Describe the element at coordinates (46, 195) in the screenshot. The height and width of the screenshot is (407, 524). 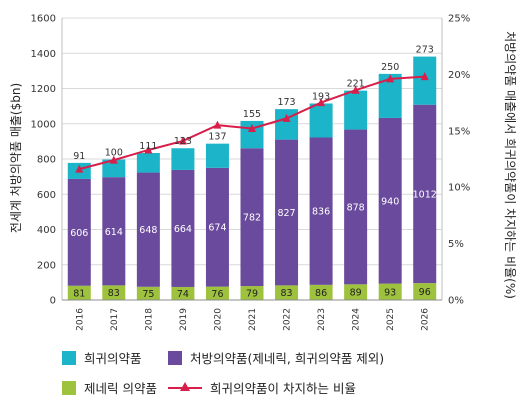
I see `y-tick-label: 600` at that location.